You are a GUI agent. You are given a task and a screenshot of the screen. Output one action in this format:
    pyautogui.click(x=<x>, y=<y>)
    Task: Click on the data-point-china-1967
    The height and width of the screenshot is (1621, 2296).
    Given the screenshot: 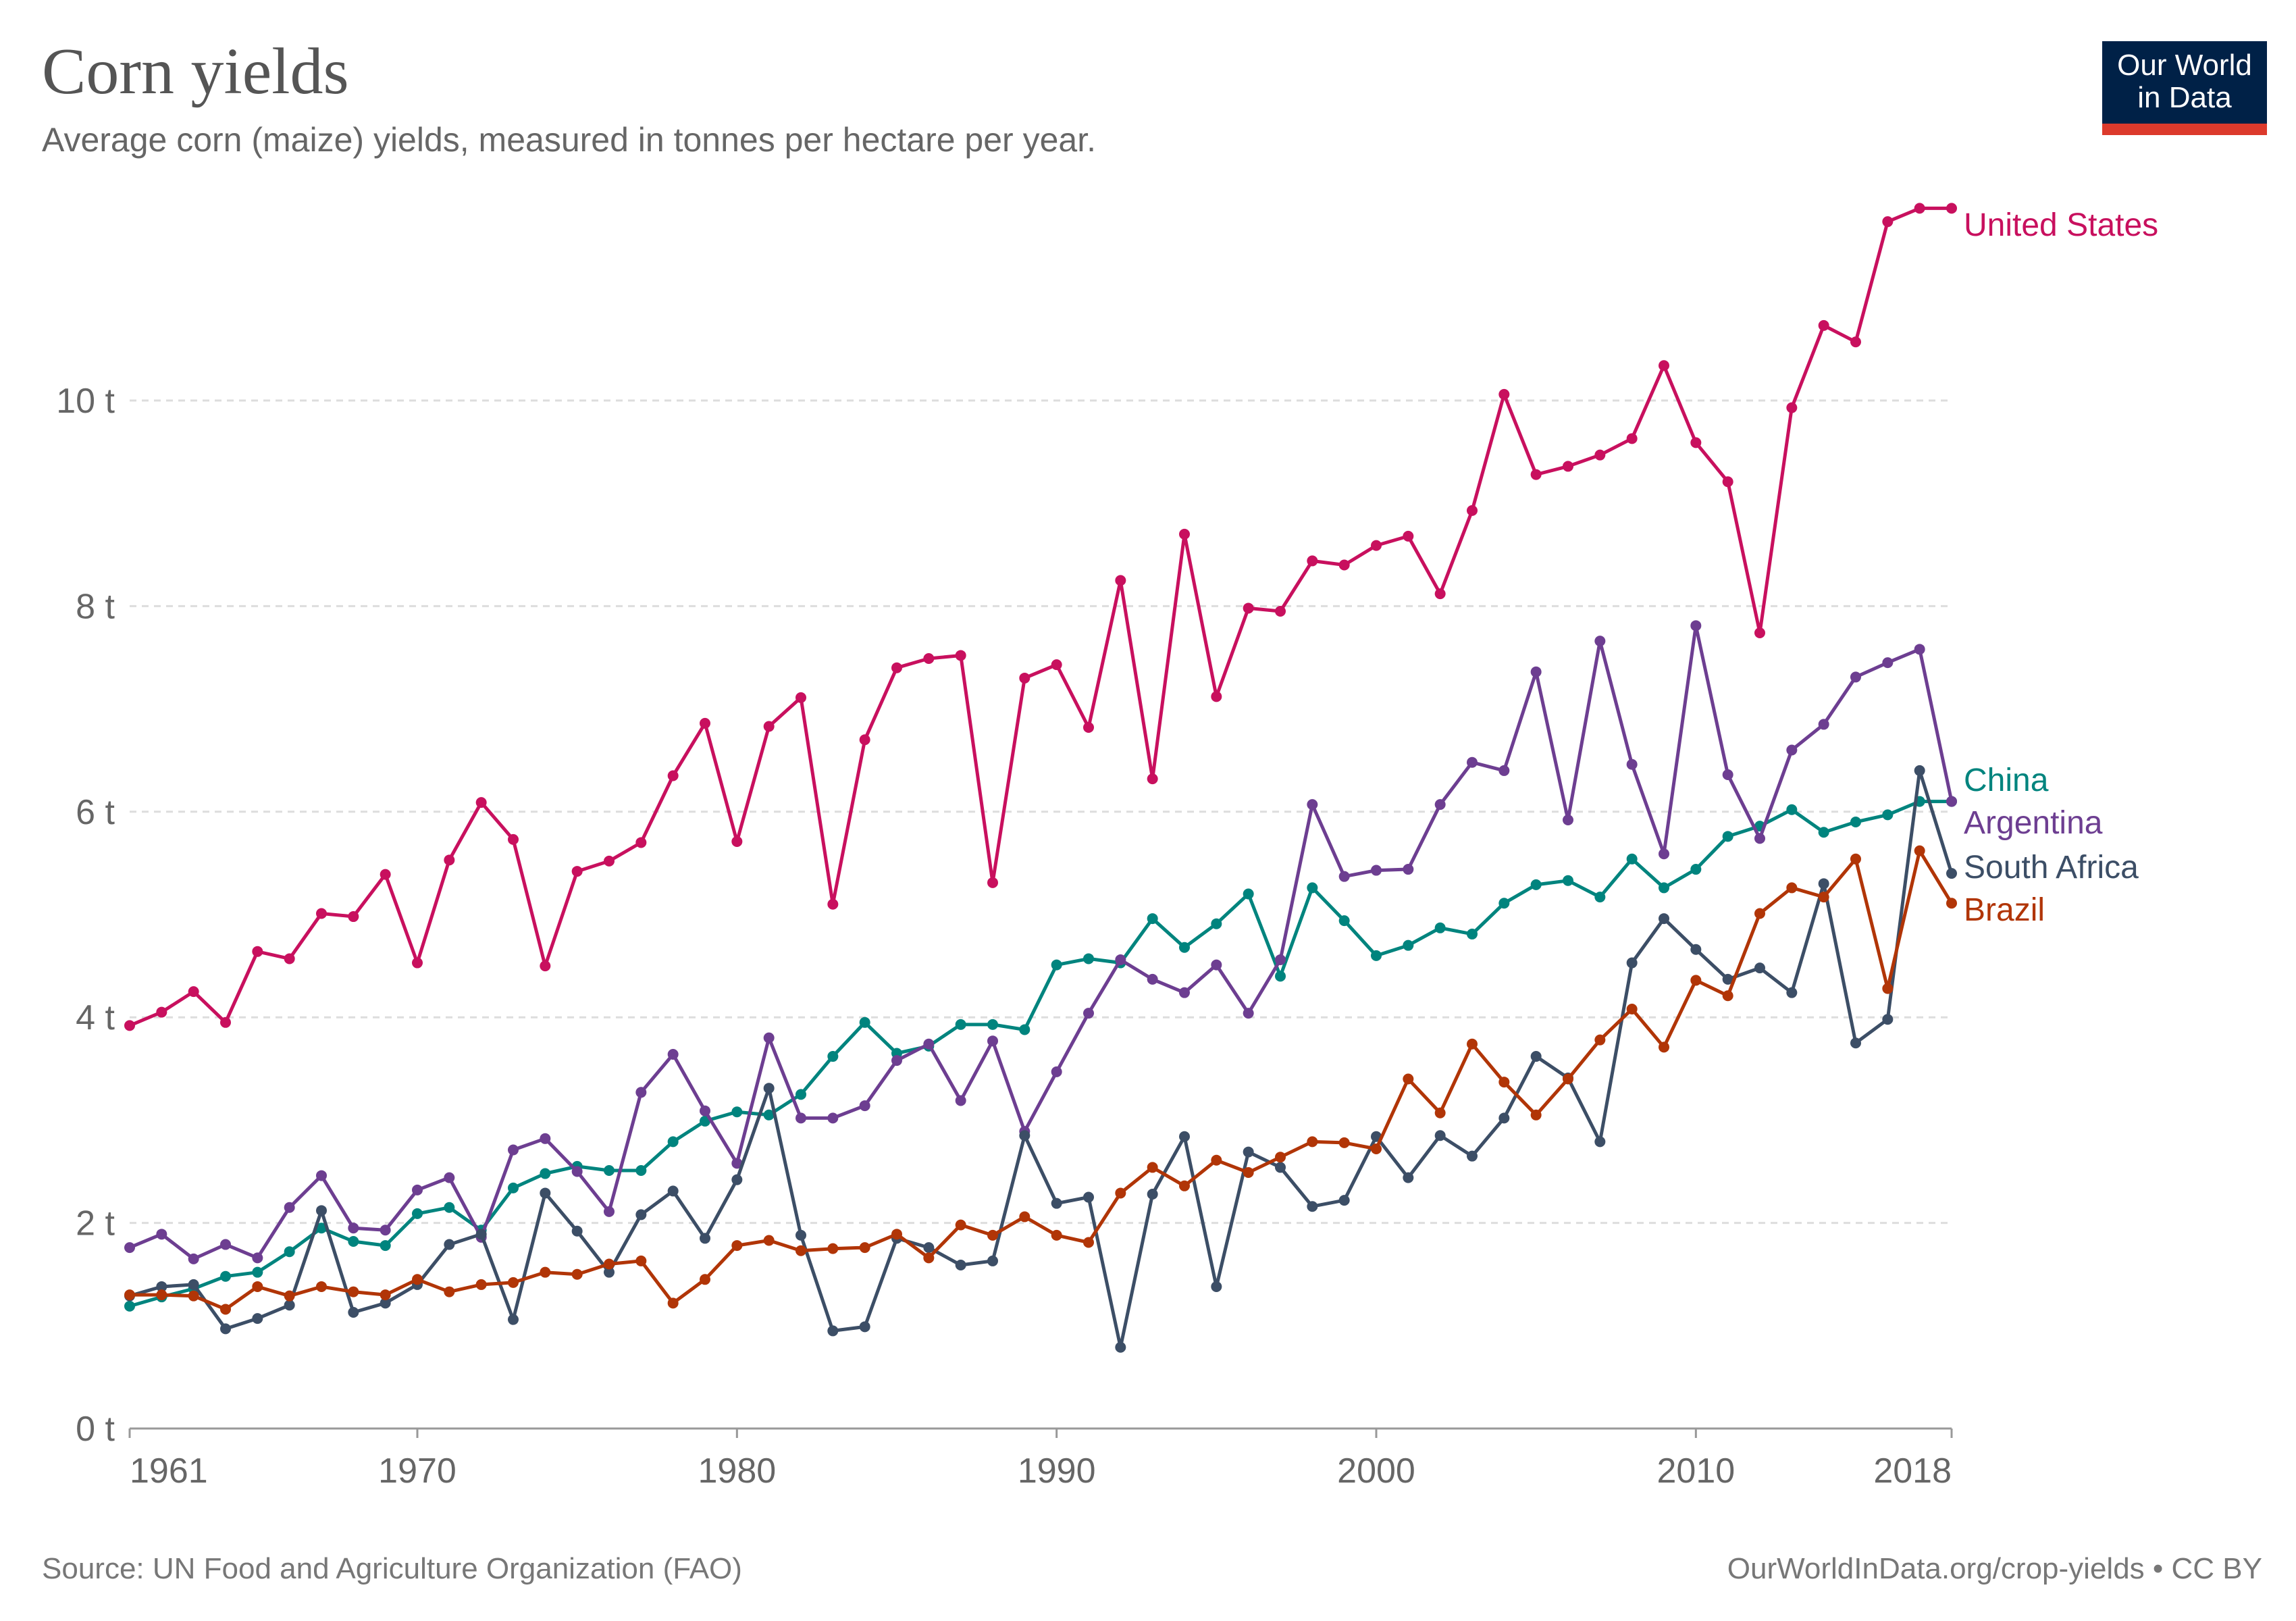 What is the action you would take?
    pyautogui.click(x=321, y=1228)
    